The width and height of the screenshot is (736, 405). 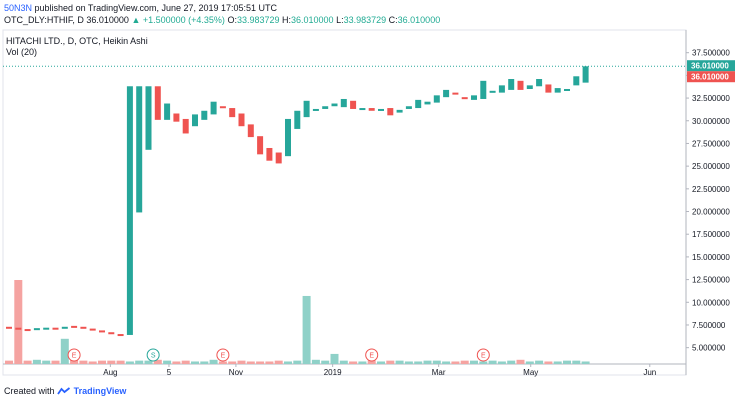 What do you see at coordinates (232, 20) in the screenshot?
I see `open-label: O:` at bounding box center [232, 20].